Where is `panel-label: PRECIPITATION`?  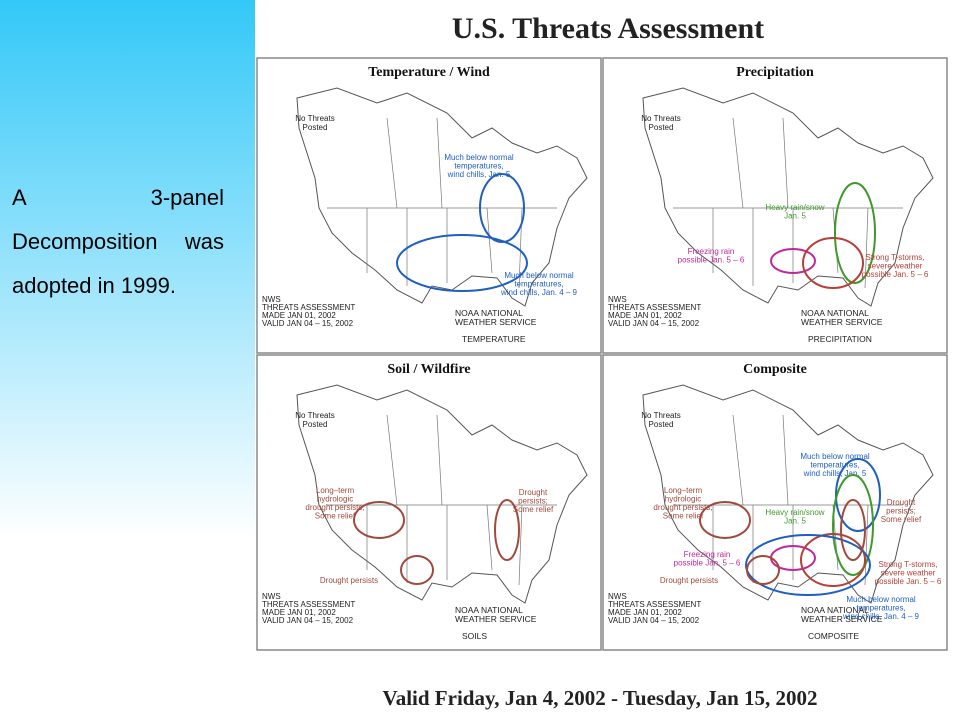 panel-label: PRECIPITATION is located at coordinates (840, 339).